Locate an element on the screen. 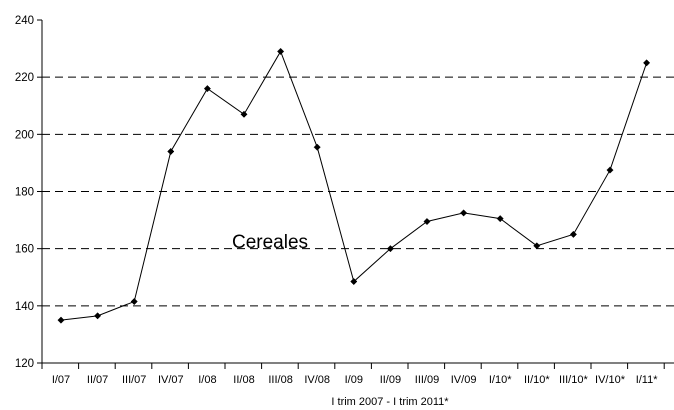 This screenshot has height=410, width=674. x-tick-label-0: I/07 is located at coordinates (61, 380).